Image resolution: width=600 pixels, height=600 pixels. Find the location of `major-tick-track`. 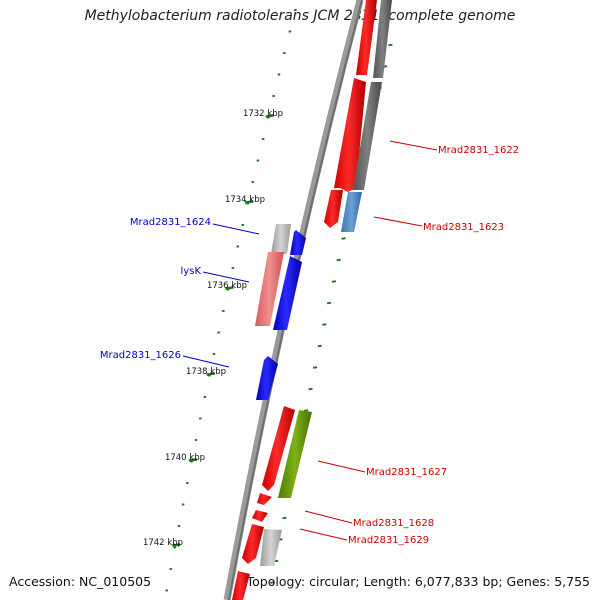

major-tick-track is located at coordinates (223, 330).